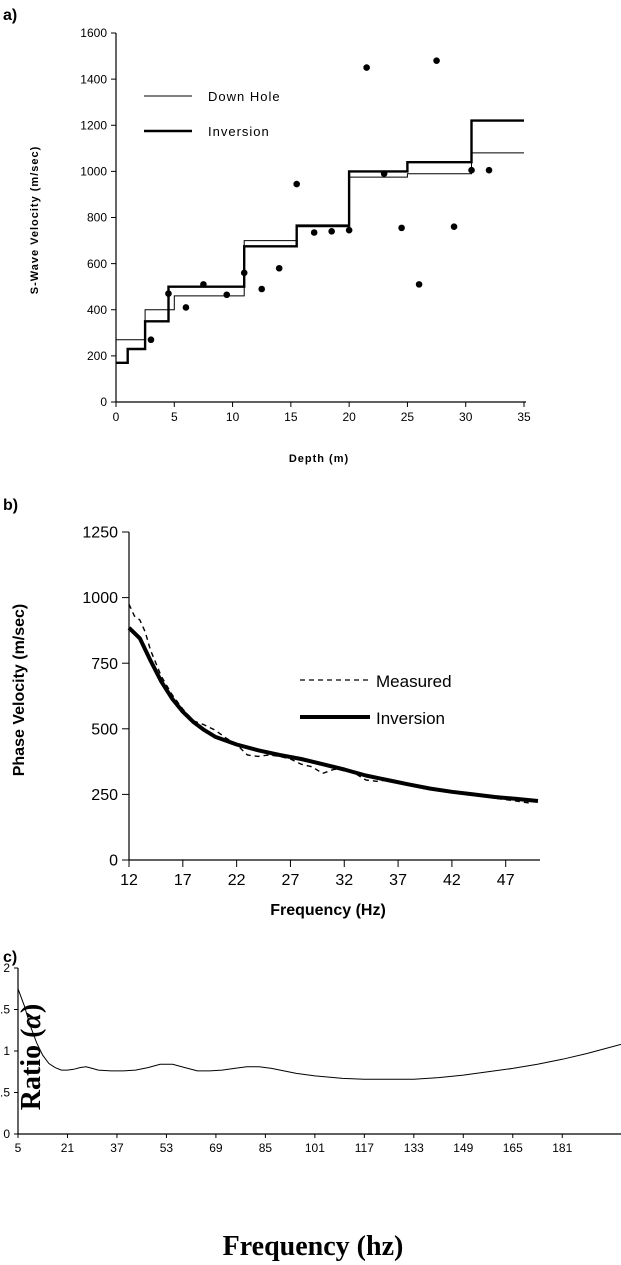  Describe the element at coordinates (97, 356) in the screenshot. I see `y-tick-label: 200` at that location.